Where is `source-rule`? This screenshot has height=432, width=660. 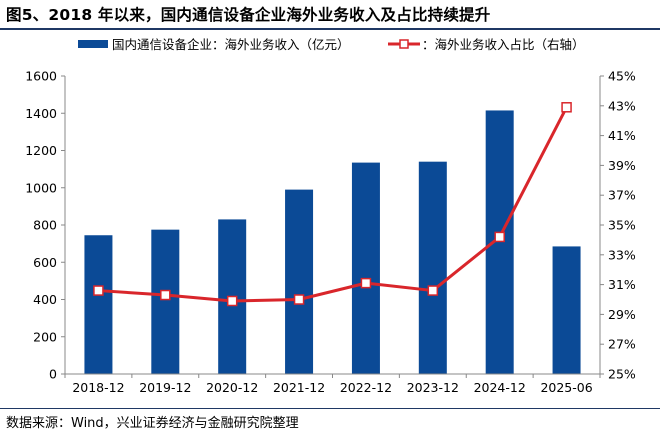
source-rule is located at coordinates (330, 408).